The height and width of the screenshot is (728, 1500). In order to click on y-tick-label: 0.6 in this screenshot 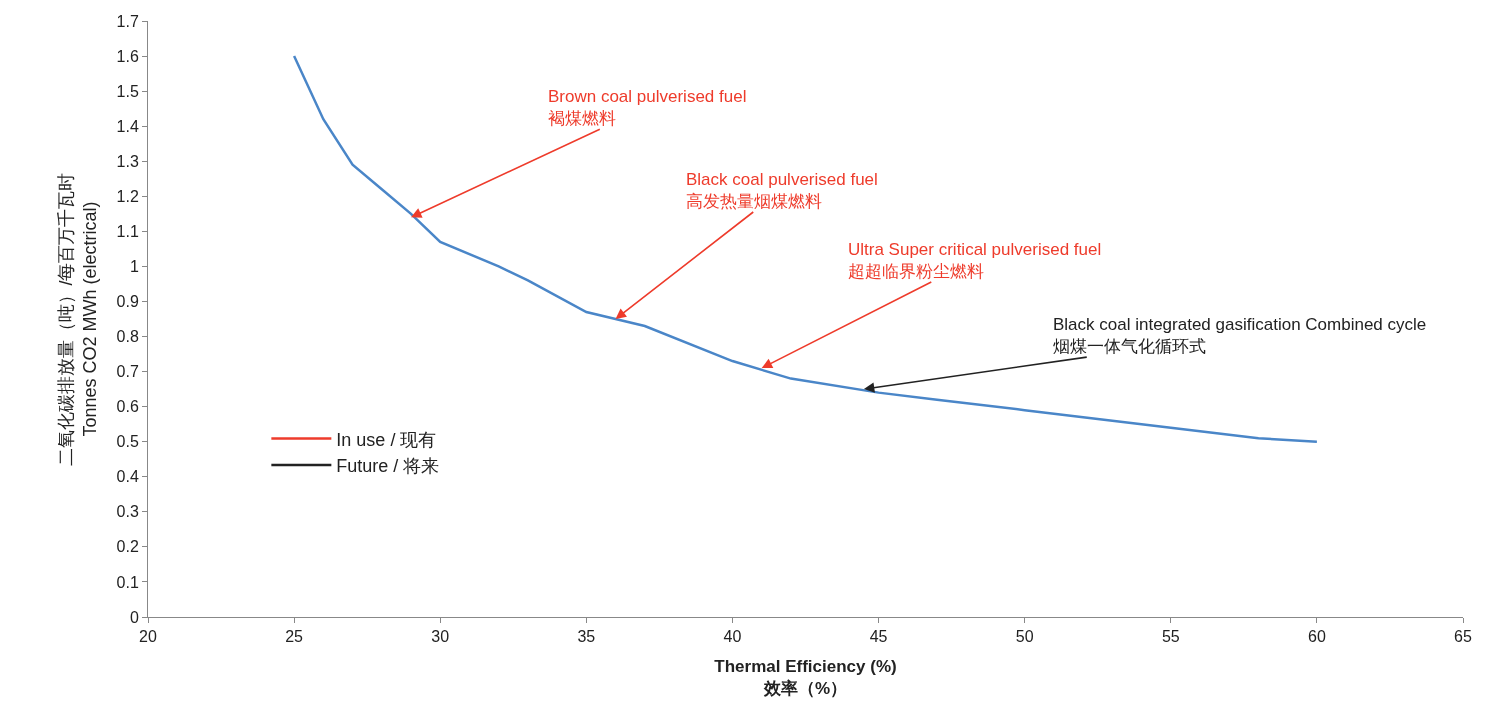, I will do `click(127, 407)`.